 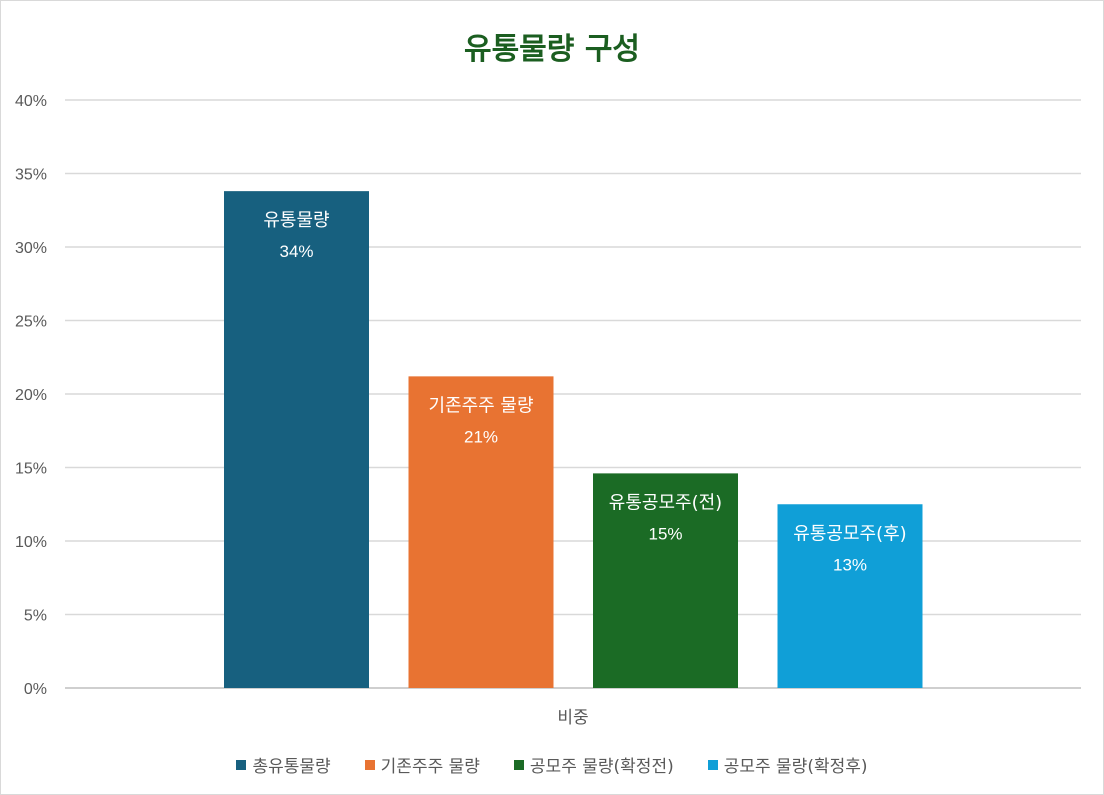 I want to click on y-tick-label: 15%, so click(x=31, y=469).